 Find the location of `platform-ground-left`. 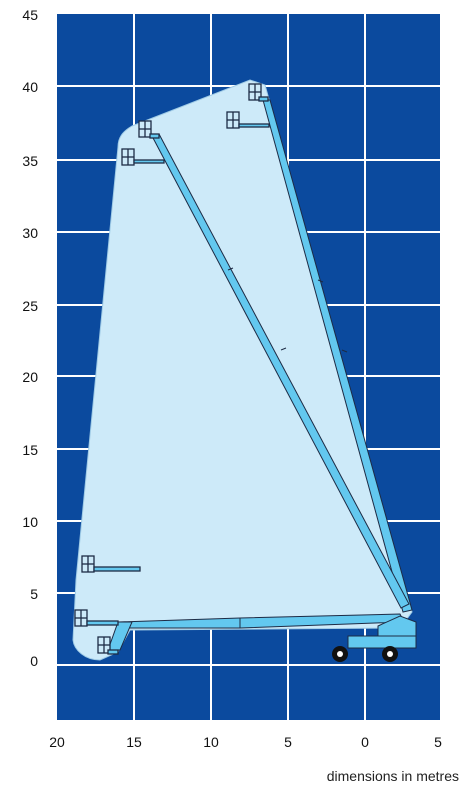

platform-ground-left is located at coordinates (96, 618).